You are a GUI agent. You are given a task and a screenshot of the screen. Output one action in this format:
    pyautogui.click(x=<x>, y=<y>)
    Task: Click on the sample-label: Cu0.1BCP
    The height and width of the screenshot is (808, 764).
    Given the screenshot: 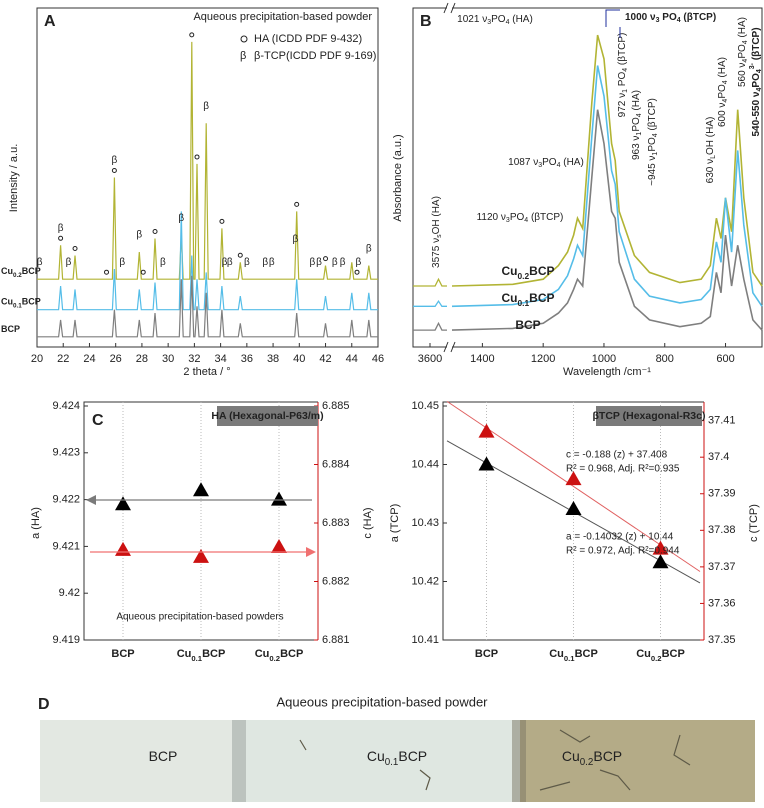 What is the action you would take?
    pyautogui.click(x=397, y=758)
    